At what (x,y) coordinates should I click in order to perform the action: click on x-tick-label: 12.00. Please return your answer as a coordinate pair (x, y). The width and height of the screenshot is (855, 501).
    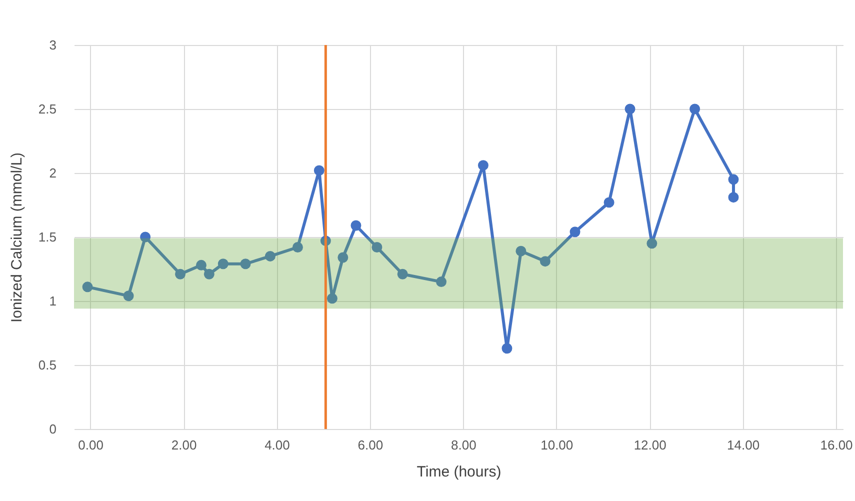
    Looking at the image, I should click on (650, 445).